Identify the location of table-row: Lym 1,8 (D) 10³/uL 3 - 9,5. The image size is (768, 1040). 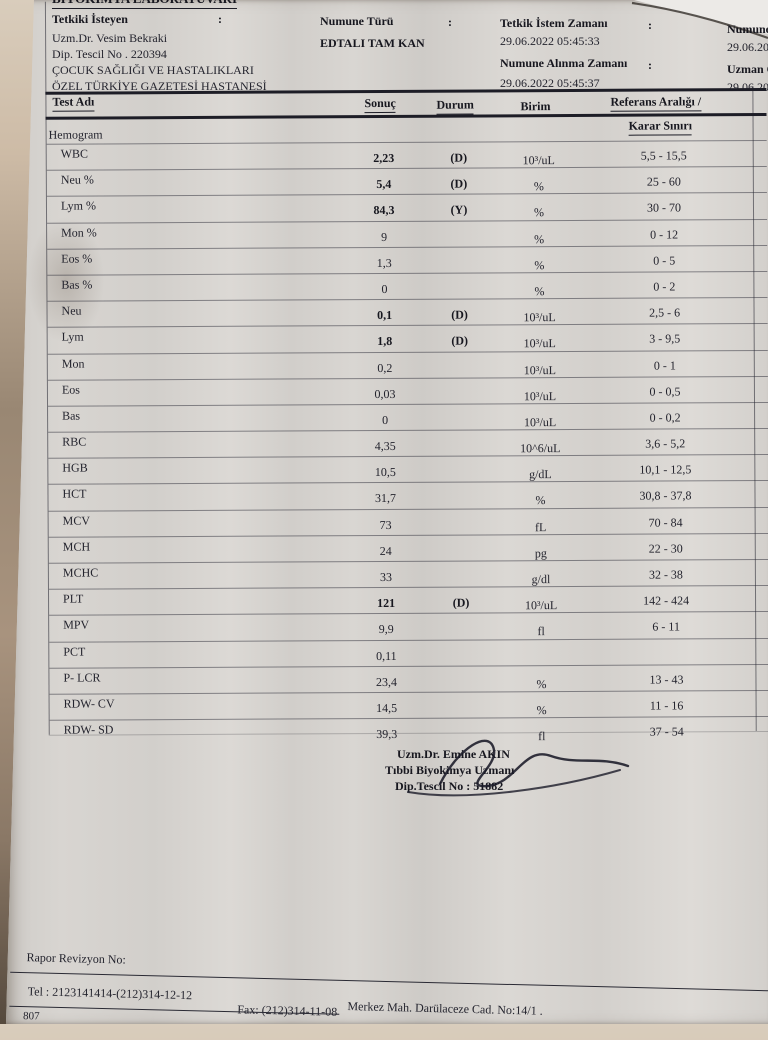
(408, 338).